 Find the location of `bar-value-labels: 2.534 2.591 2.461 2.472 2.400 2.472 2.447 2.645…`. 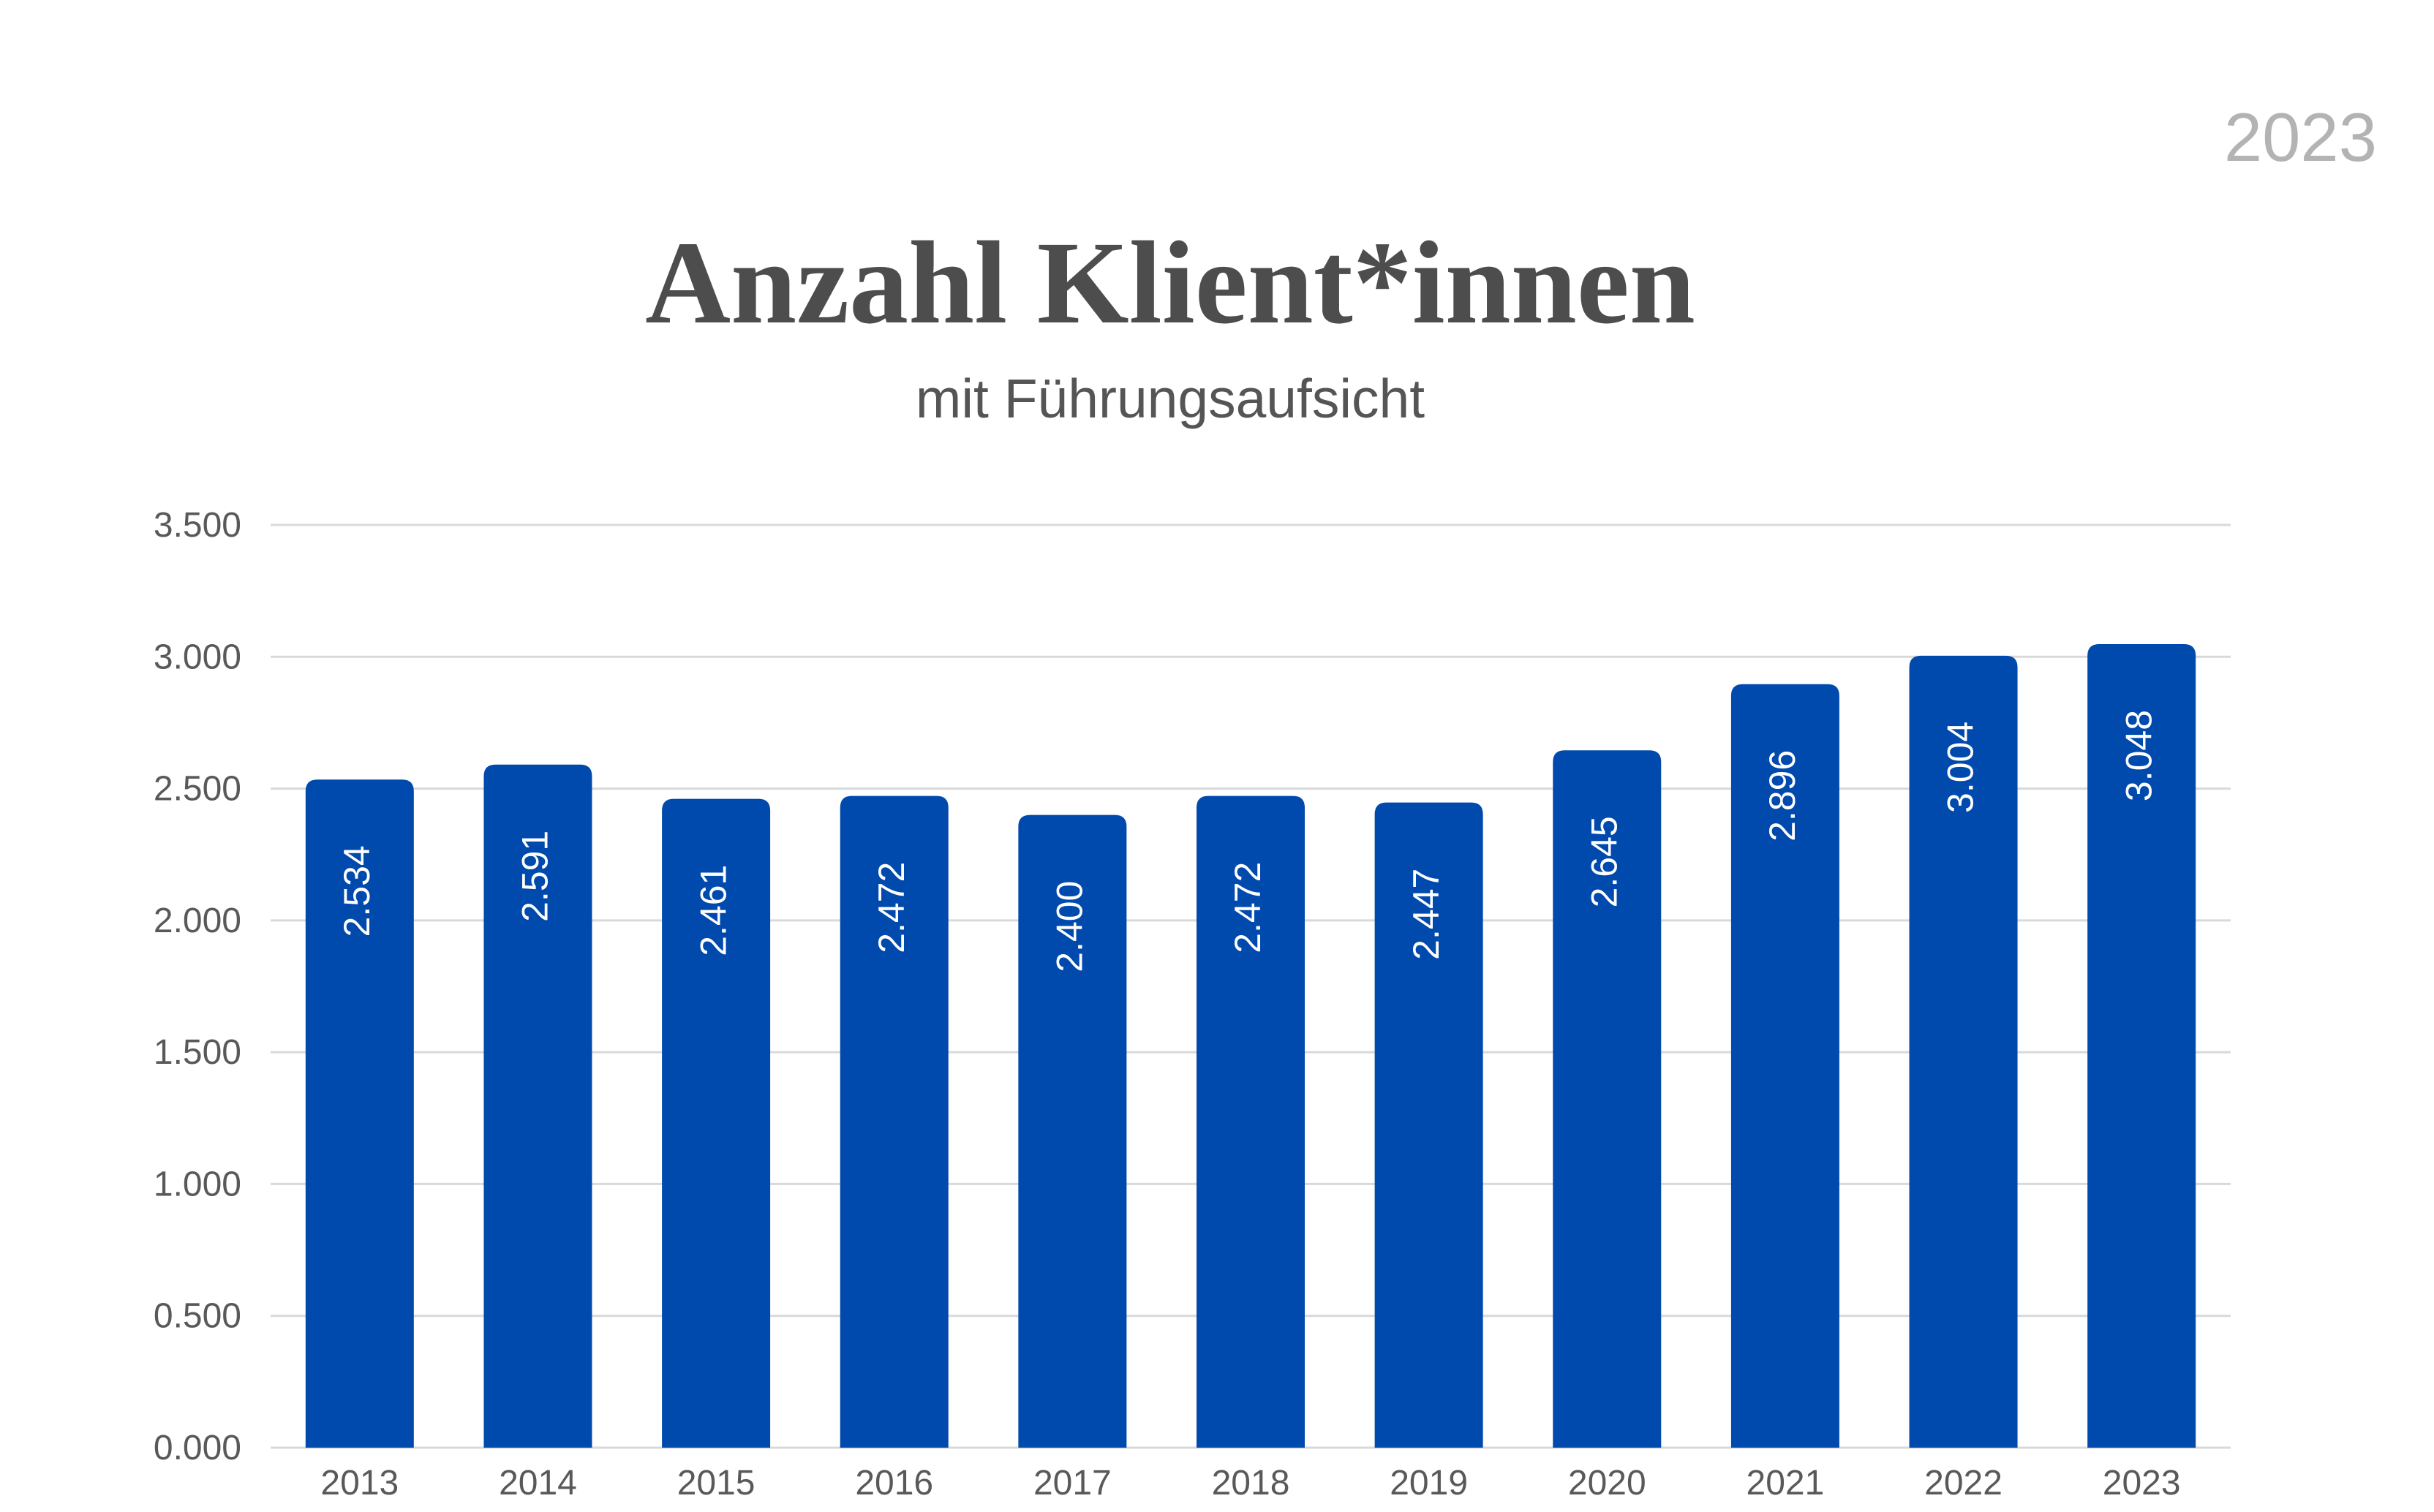

bar-value-labels: 2.534 2.591 2.461 2.472 2.400 2.472 2.447 2.645… is located at coordinates (1247, 841).